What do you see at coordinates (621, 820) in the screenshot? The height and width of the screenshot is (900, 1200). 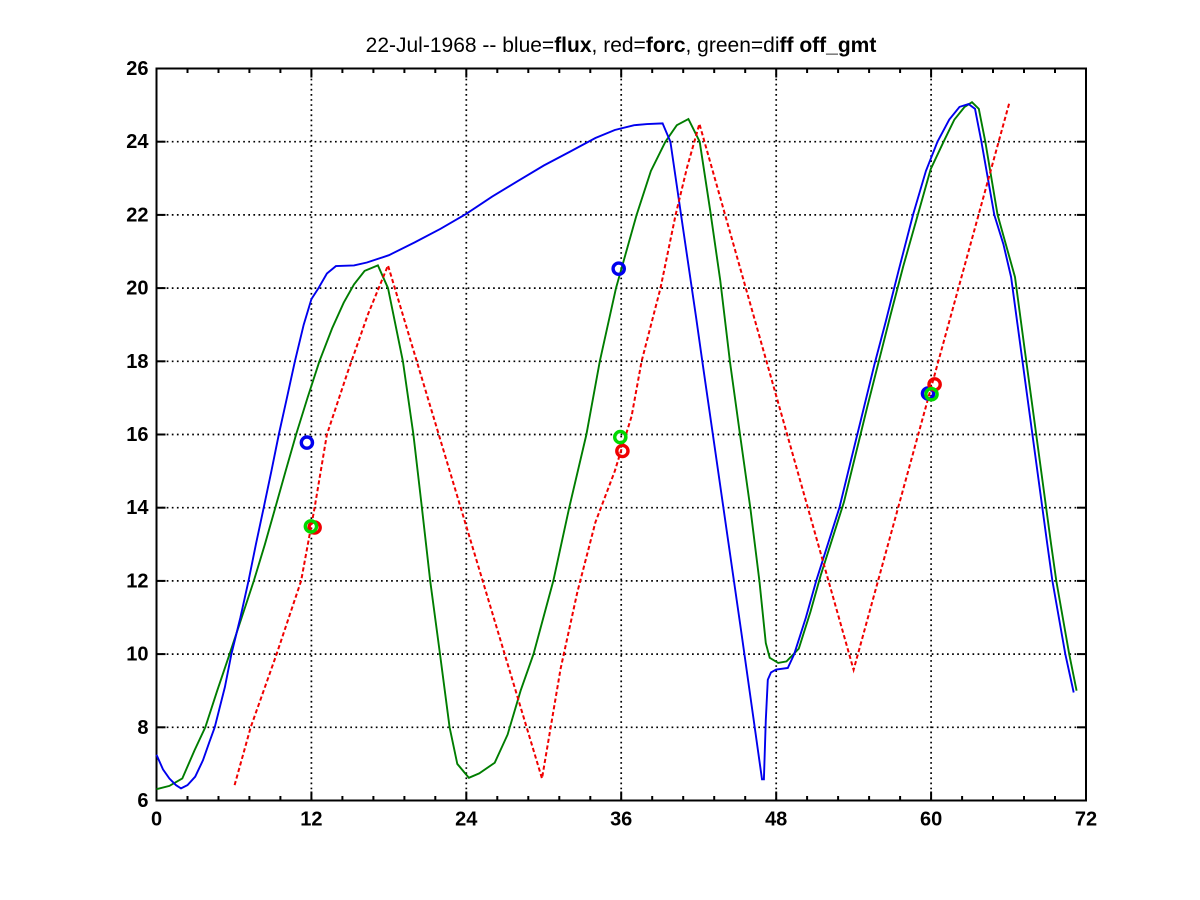 I see `svg-text: 36` at bounding box center [621, 820].